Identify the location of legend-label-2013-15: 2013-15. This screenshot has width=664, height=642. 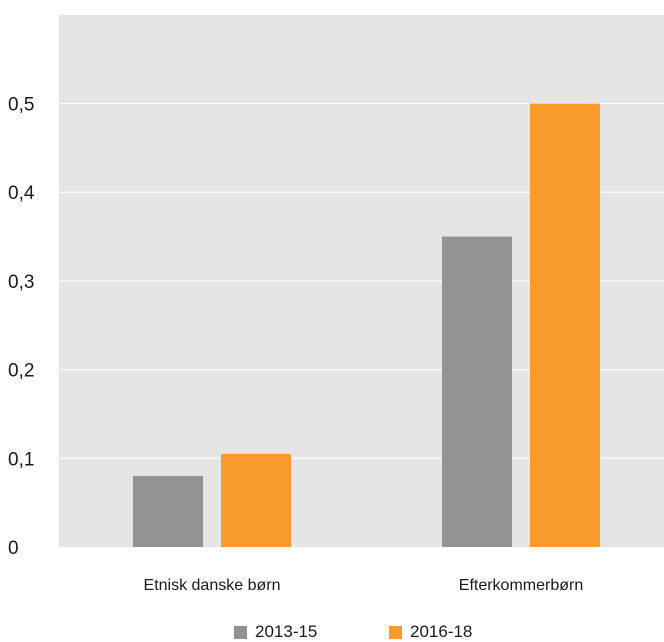
(286, 631).